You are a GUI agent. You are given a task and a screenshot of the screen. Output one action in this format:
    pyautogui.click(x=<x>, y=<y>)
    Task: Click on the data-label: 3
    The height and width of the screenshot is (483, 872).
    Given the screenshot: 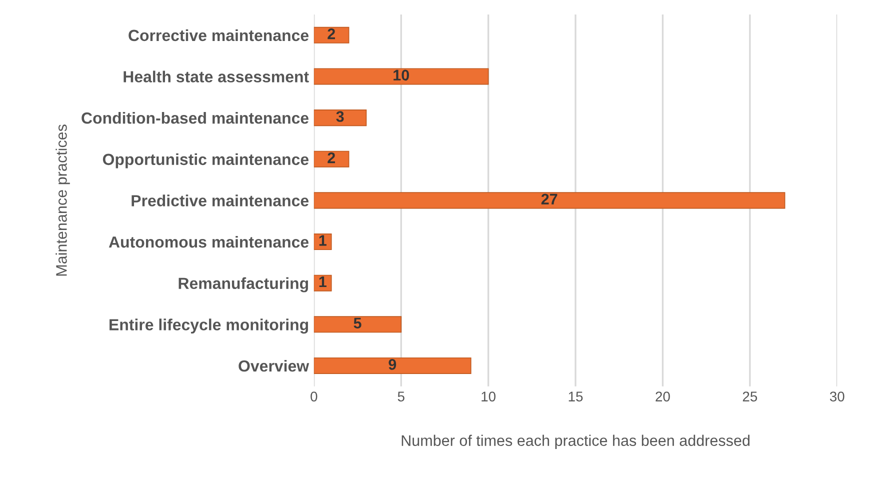 What is the action you would take?
    pyautogui.click(x=340, y=116)
    